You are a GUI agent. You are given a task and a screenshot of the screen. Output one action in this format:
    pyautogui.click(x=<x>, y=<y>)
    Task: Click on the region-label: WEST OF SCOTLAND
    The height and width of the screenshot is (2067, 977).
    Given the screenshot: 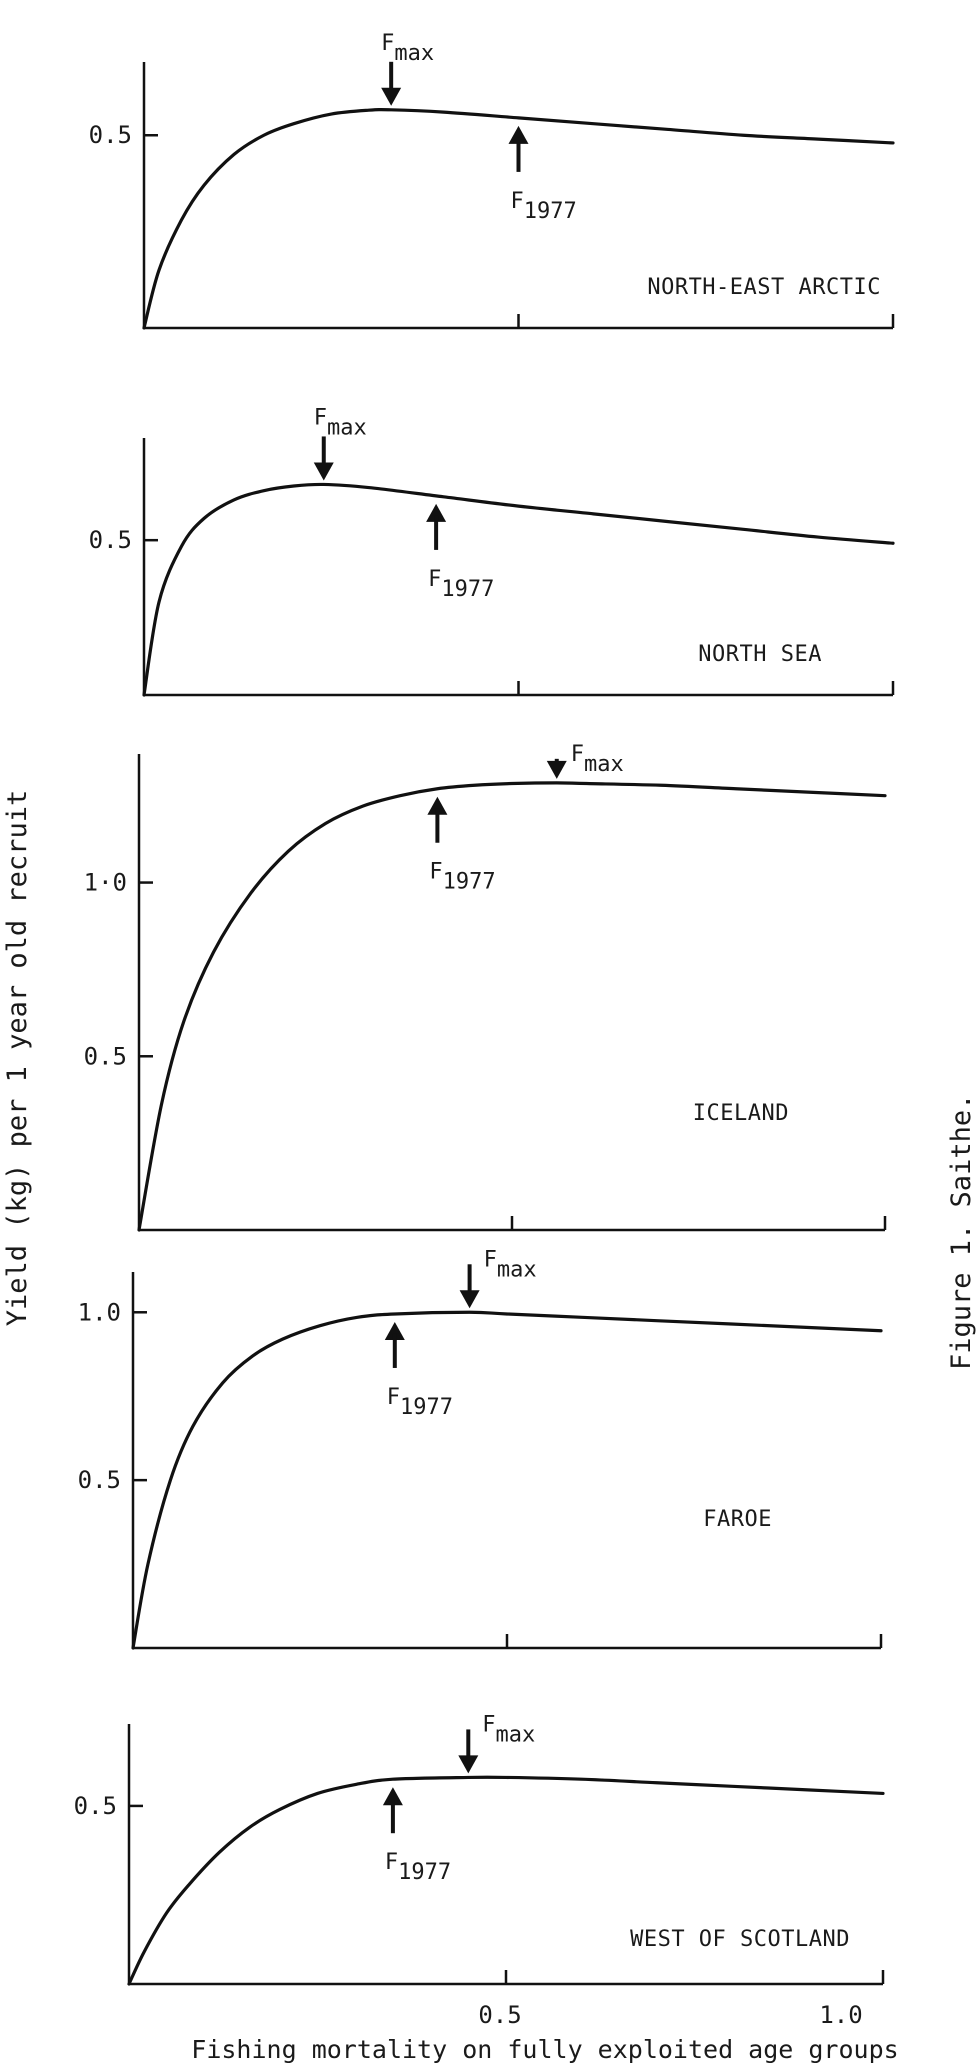 What is the action you would take?
    pyautogui.click(x=740, y=1939)
    